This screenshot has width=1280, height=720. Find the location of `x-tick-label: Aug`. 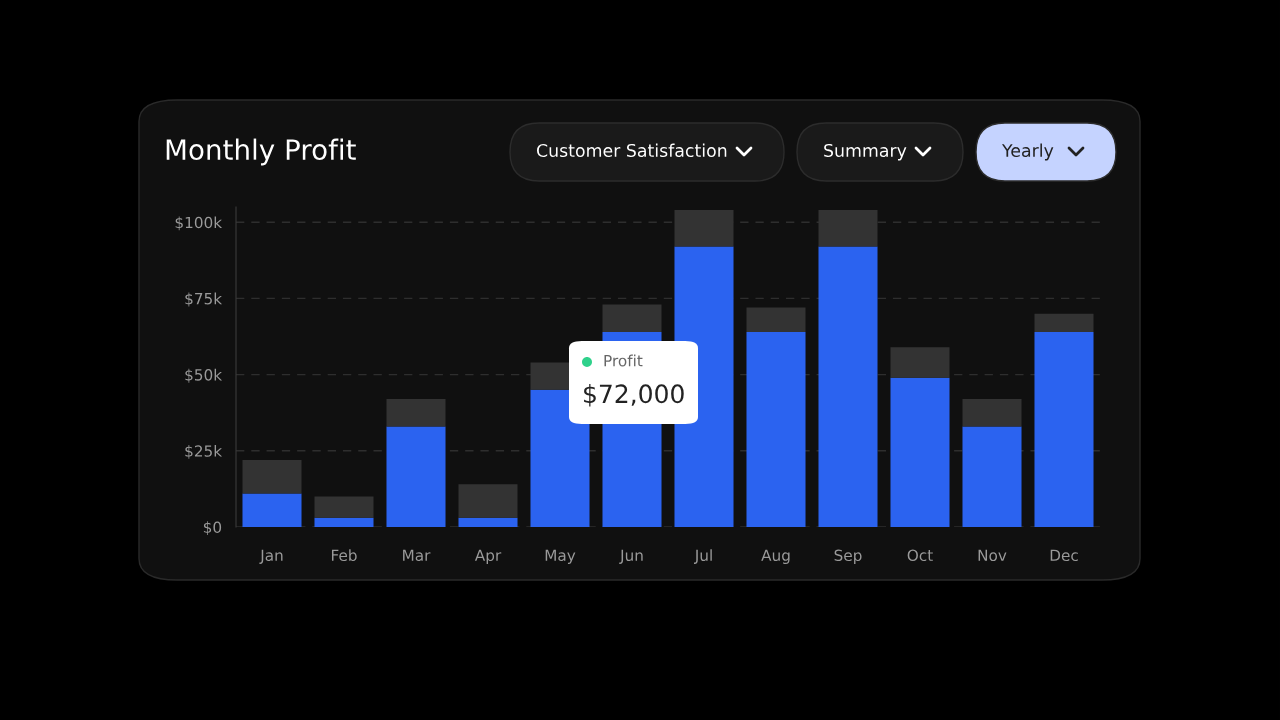

x-tick-label: Aug is located at coordinates (775, 557).